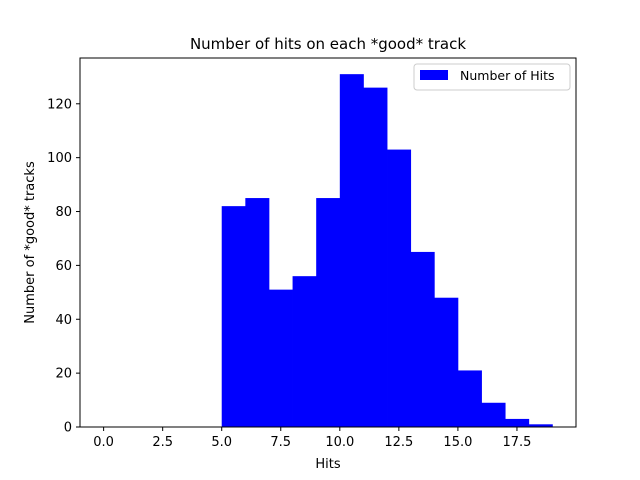 The height and width of the screenshot is (480, 640). I want to click on y-tick-label: 0, so click(68, 428).